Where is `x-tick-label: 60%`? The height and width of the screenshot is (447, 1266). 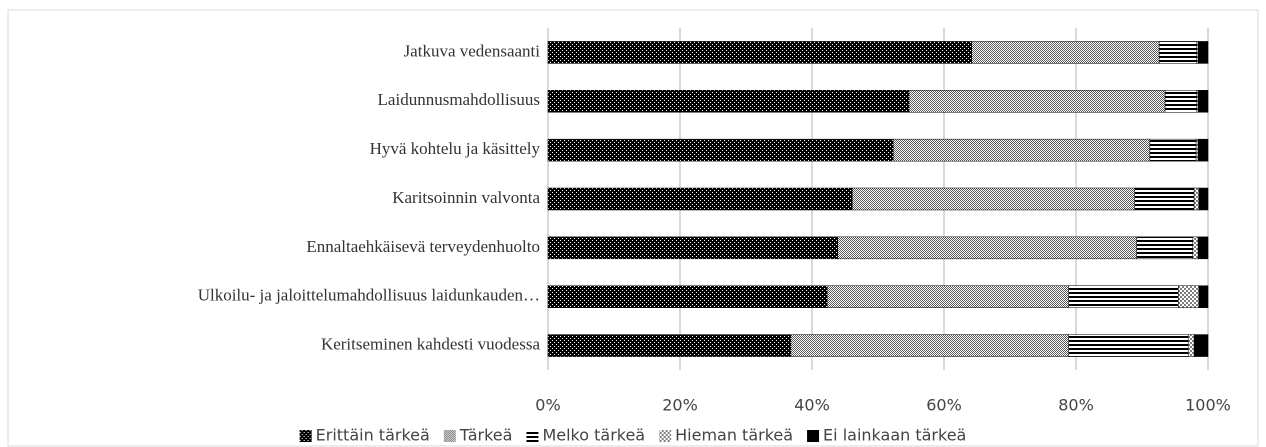 x-tick-label: 60% is located at coordinates (944, 405).